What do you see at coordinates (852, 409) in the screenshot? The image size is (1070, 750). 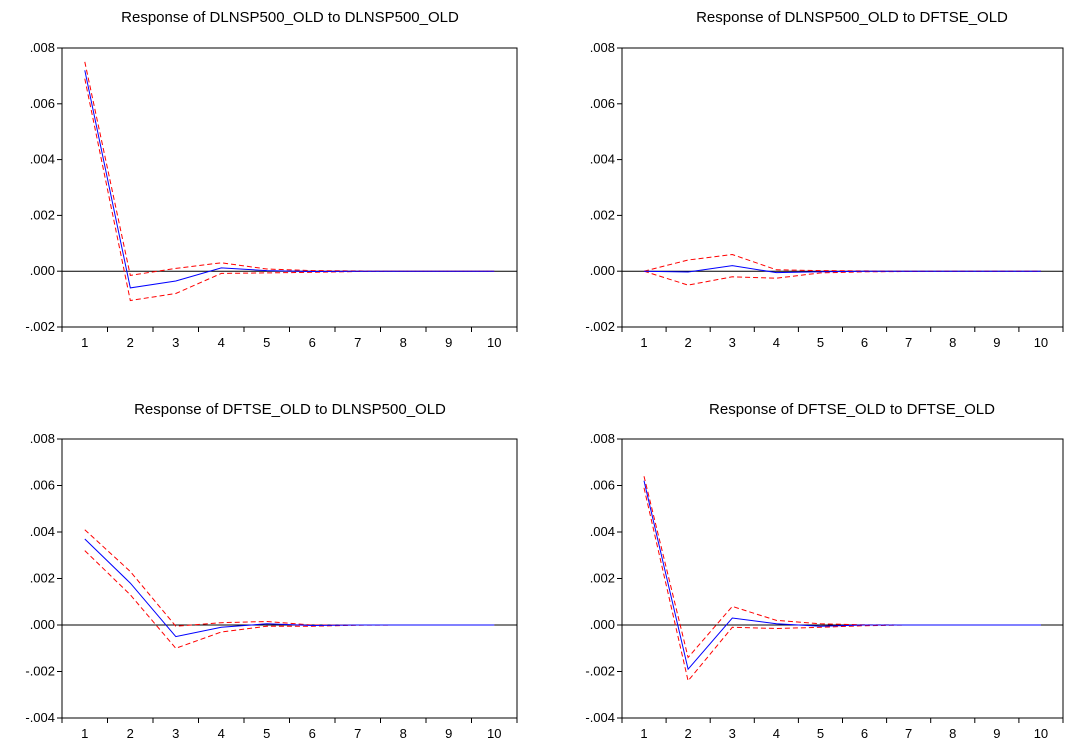 I see `chart-title: Response of DFTSE_OLD to DFTSE_OLD` at bounding box center [852, 409].